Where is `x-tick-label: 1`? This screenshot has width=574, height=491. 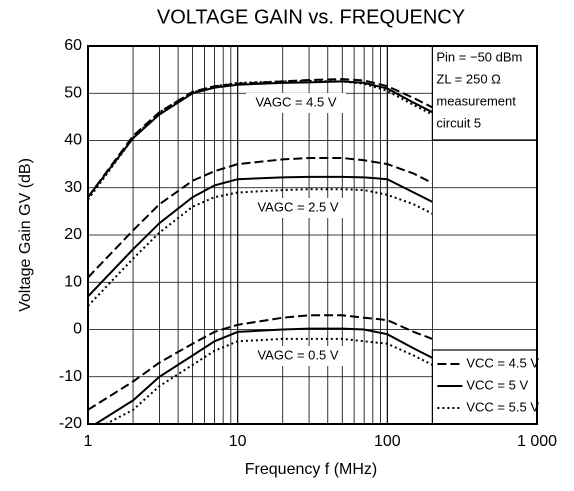
x-tick-label: 1 is located at coordinates (88, 441).